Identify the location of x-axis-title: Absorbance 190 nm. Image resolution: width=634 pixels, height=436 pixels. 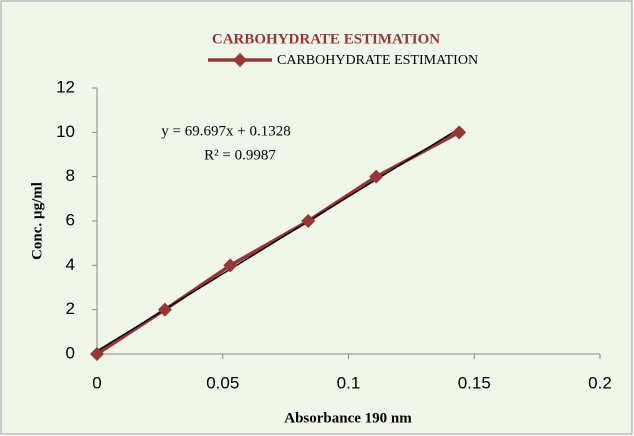
(348, 418).